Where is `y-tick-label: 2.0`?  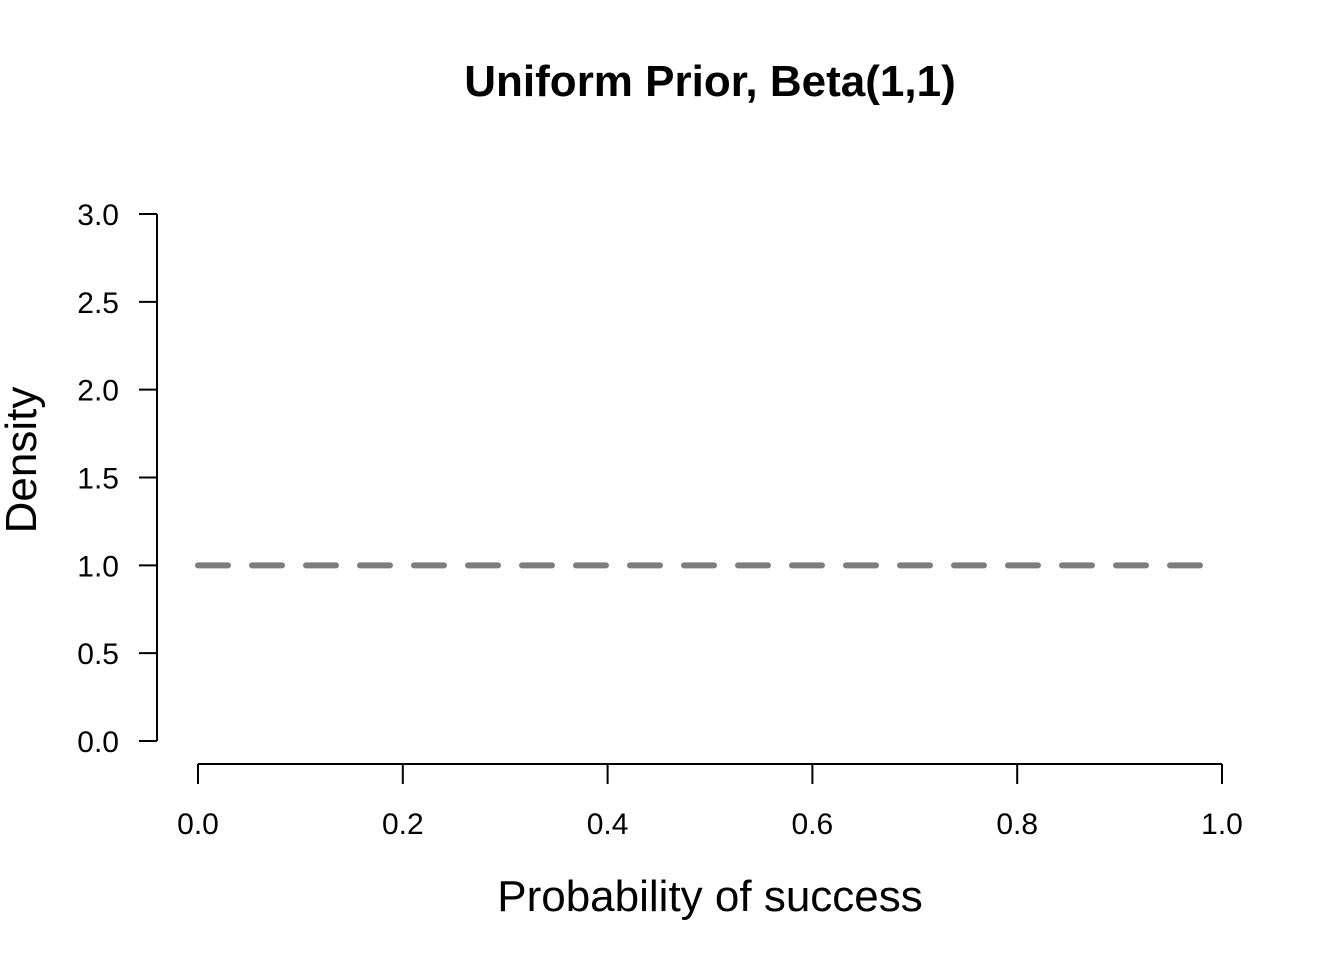
y-tick-label: 2.0 is located at coordinates (98, 391).